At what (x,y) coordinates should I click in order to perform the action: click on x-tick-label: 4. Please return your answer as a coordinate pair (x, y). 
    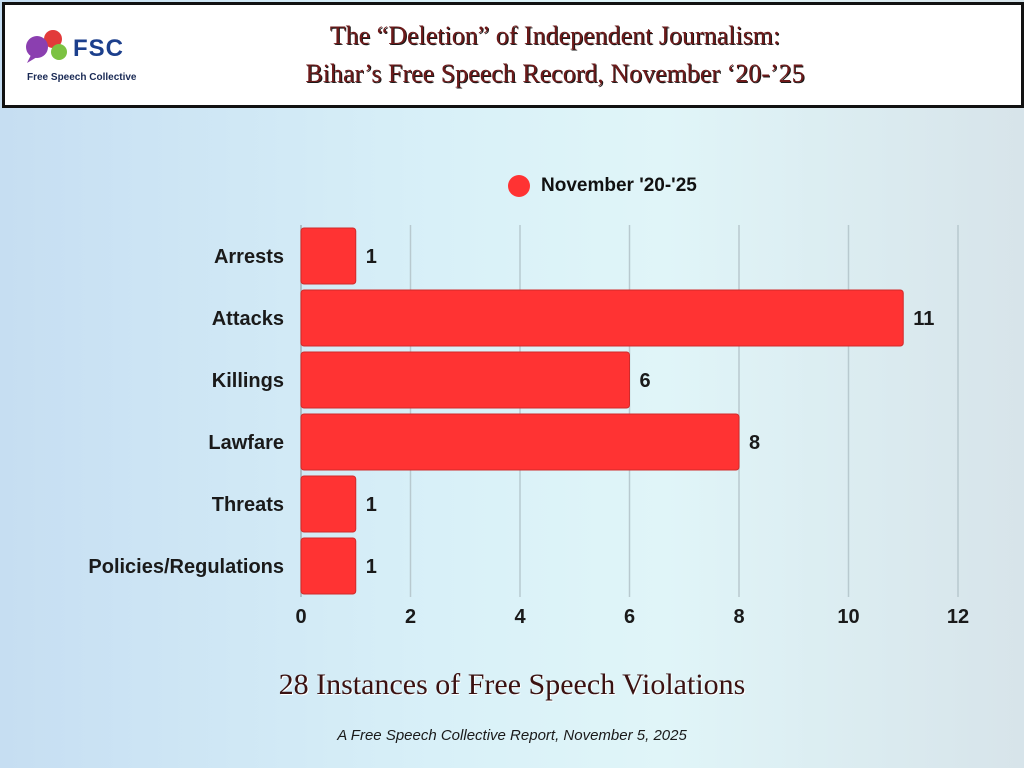
    Looking at the image, I should click on (520, 617).